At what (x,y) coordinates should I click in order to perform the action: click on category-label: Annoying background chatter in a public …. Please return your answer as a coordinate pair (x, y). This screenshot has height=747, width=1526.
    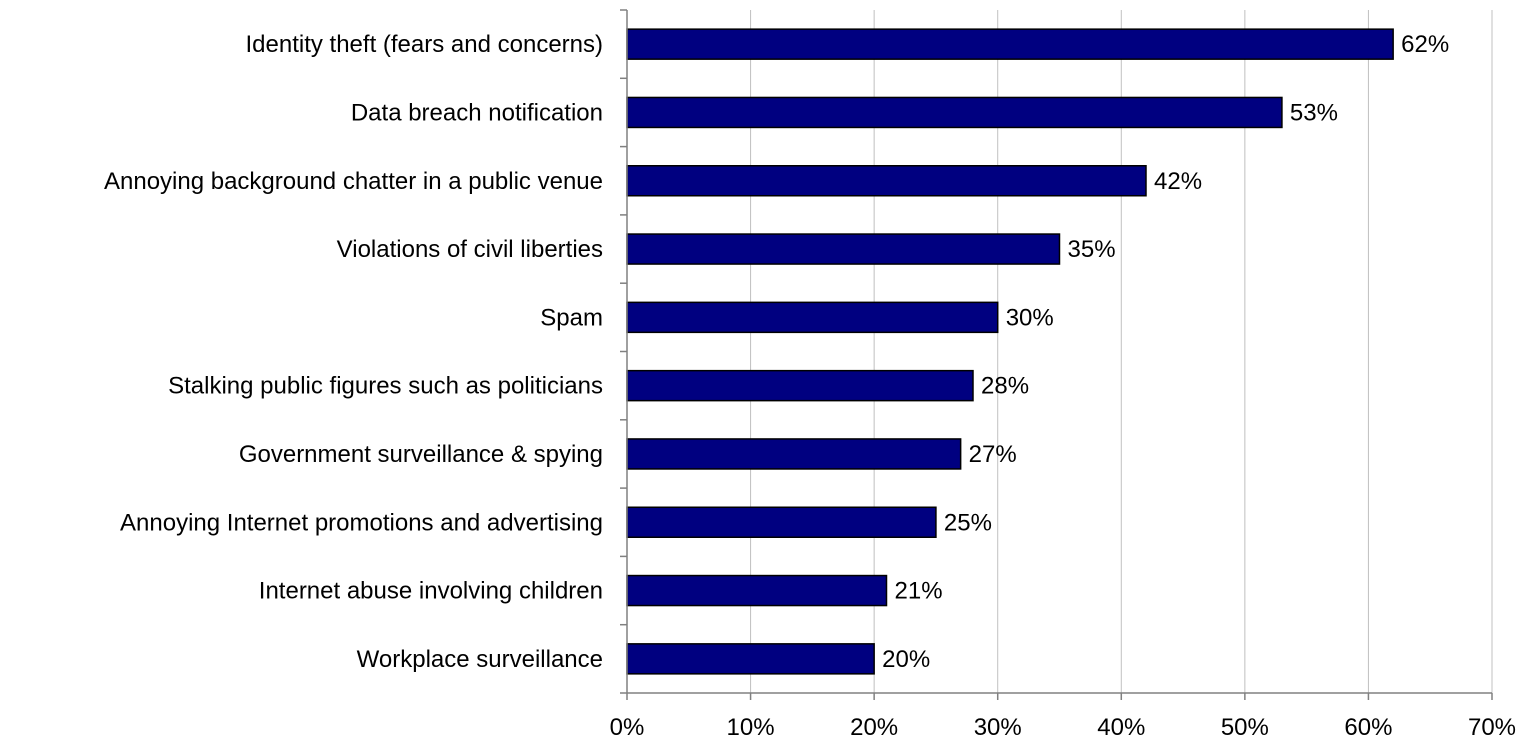
    Looking at the image, I should click on (353, 181).